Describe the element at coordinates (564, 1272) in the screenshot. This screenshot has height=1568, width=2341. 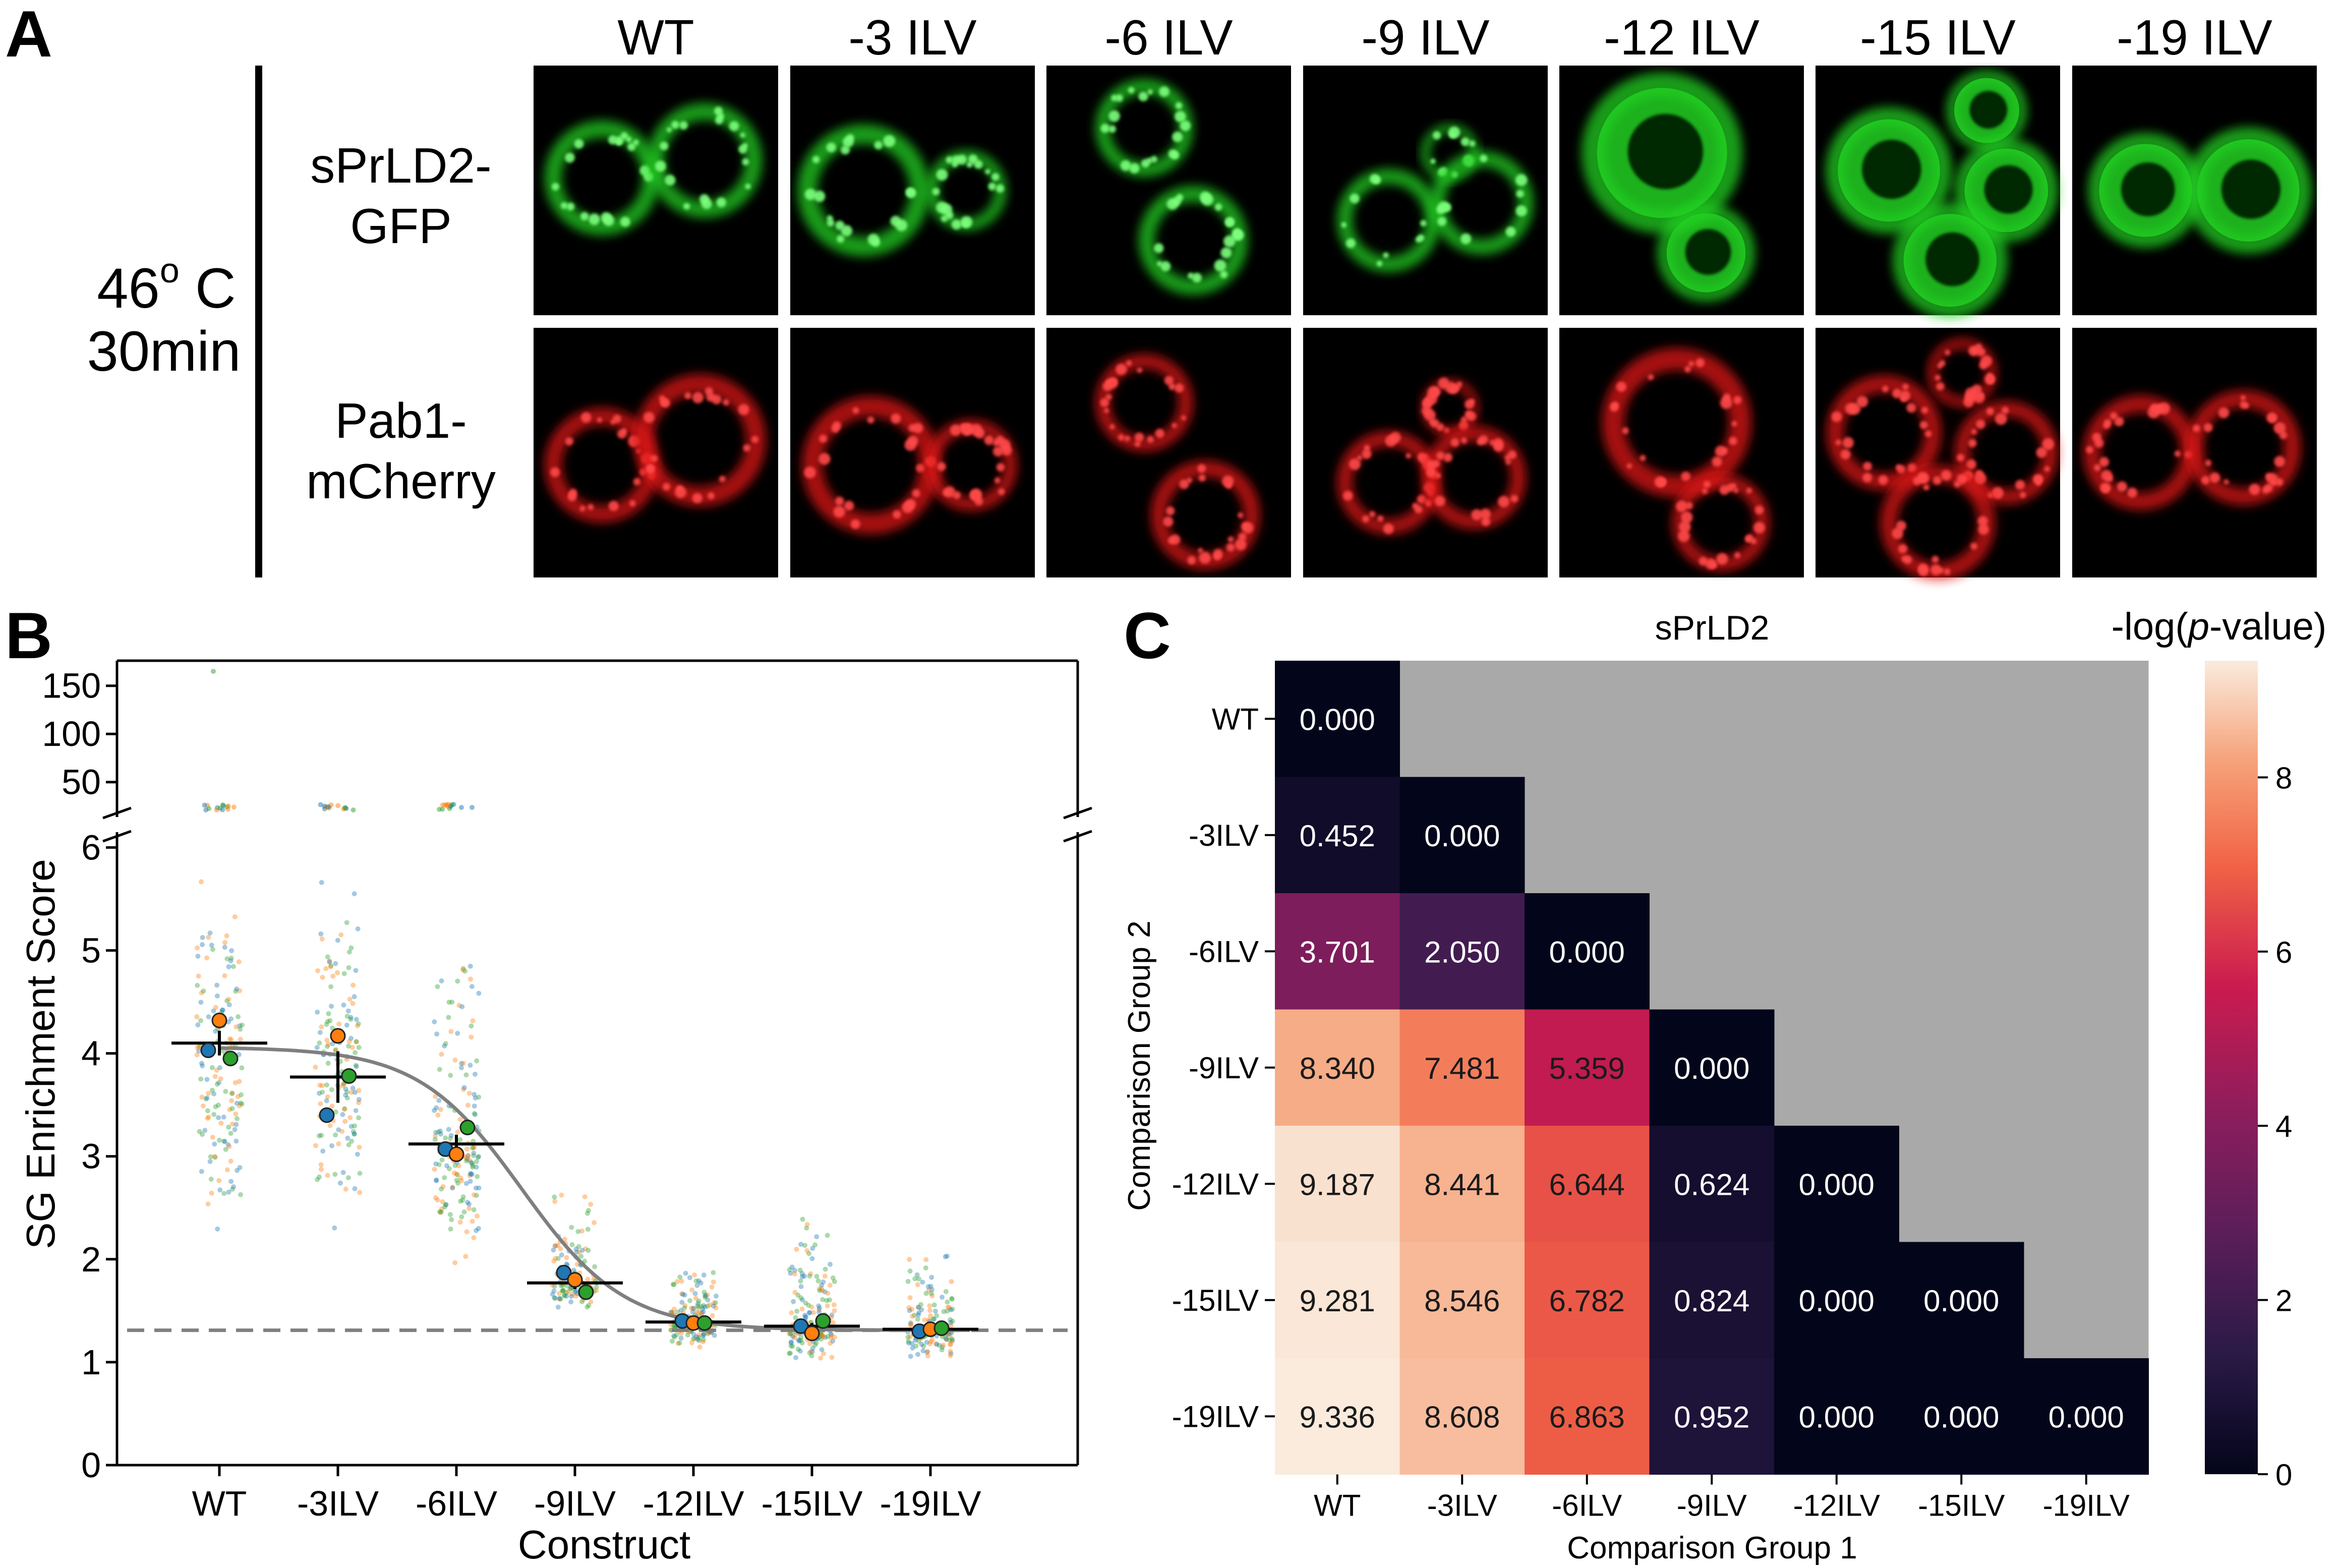
I see `replicate-mean-point` at that location.